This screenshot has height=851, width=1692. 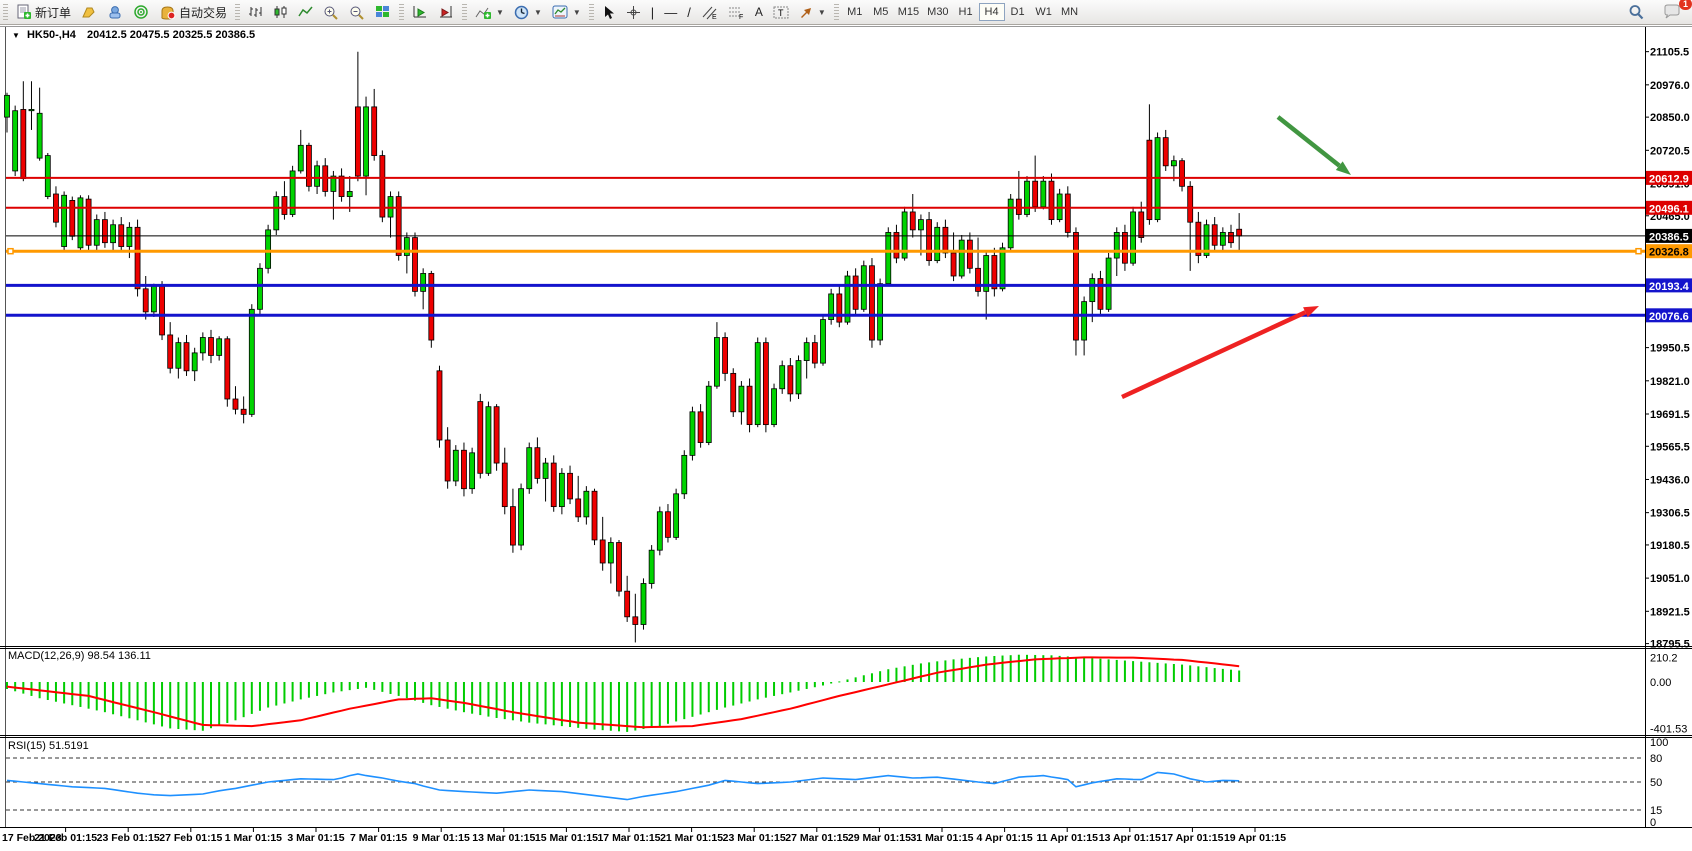 I want to click on drawing-tools-group: | — / E F A T ▼, so click(x=714, y=12).